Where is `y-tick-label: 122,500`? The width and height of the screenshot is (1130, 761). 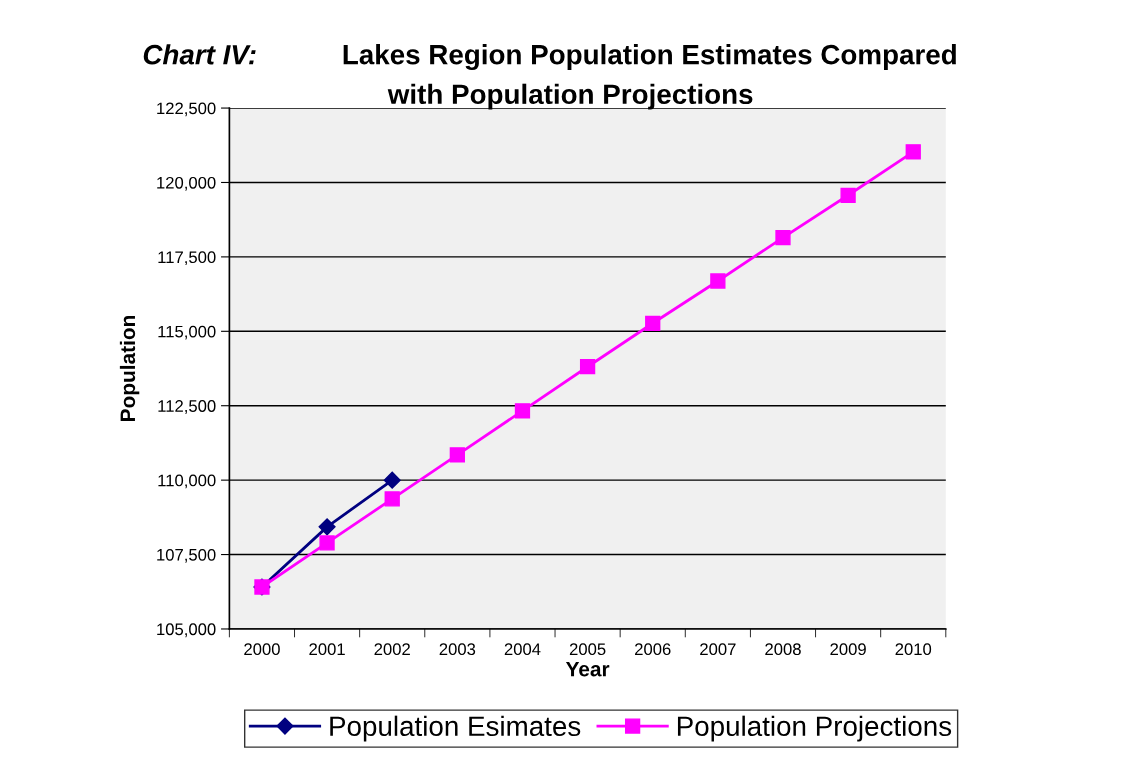
y-tick-label: 122,500 is located at coordinates (186, 109).